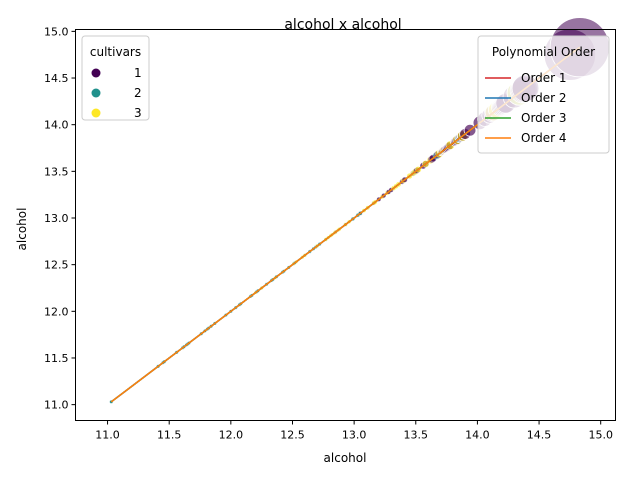 The image size is (640, 480). I want to click on y-axis-label: alcohol, so click(22, 229).